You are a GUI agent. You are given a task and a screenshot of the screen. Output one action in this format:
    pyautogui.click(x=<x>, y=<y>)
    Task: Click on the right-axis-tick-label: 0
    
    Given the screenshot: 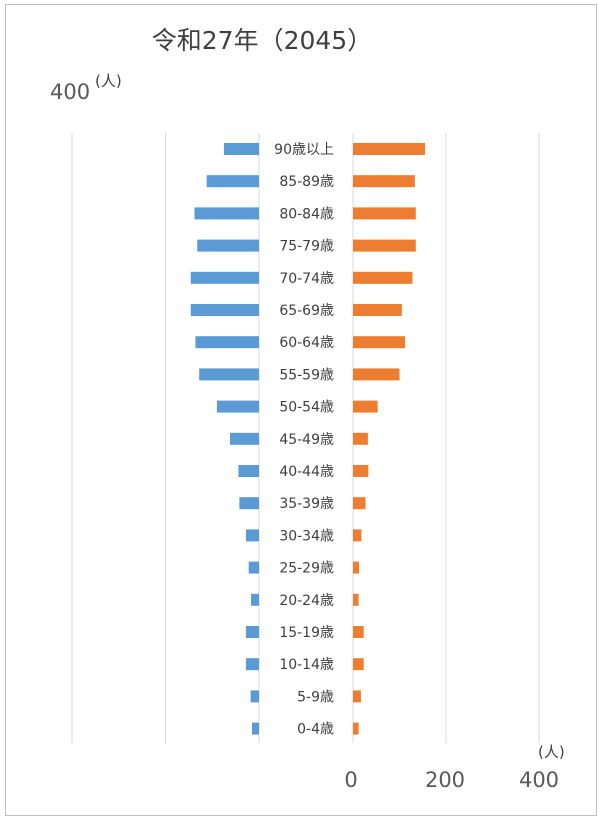 What is the action you would take?
    pyautogui.click(x=350, y=780)
    